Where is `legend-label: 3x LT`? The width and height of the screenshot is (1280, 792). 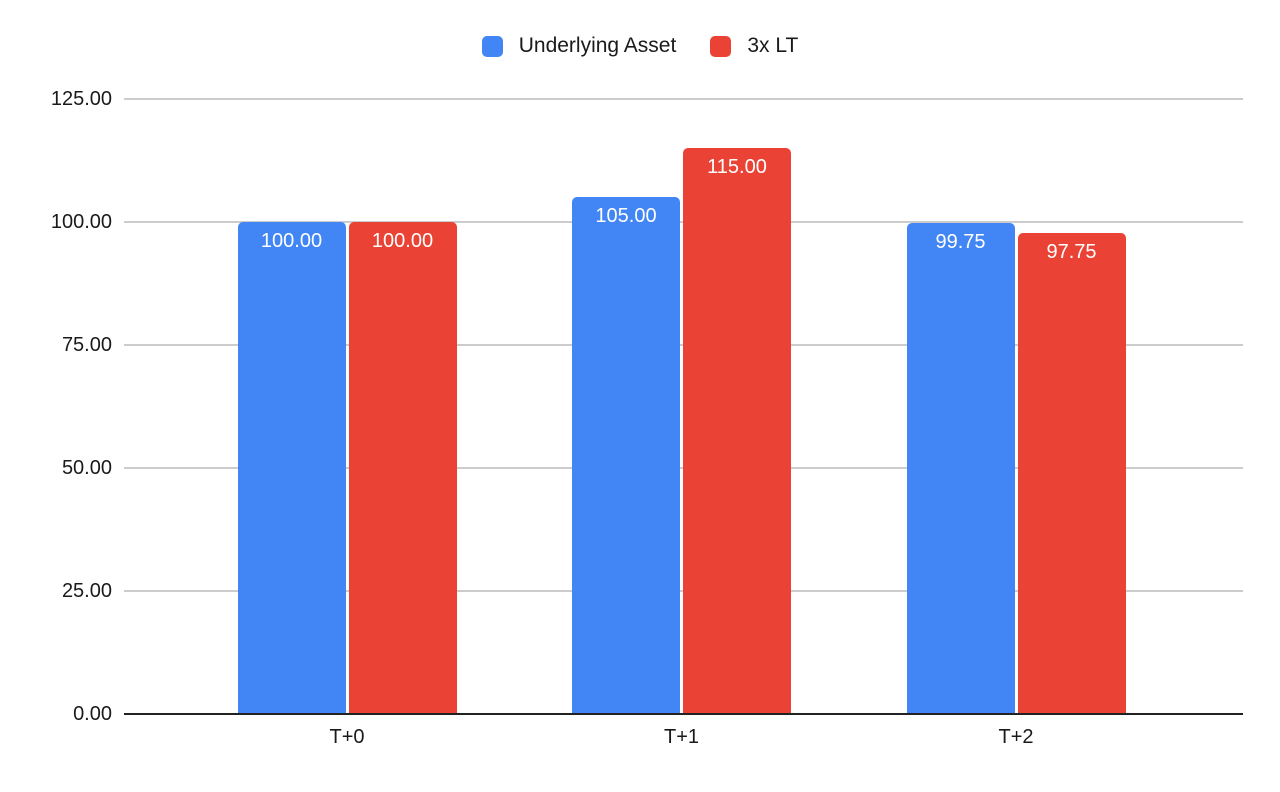 legend-label: 3x LT is located at coordinates (773, 45).